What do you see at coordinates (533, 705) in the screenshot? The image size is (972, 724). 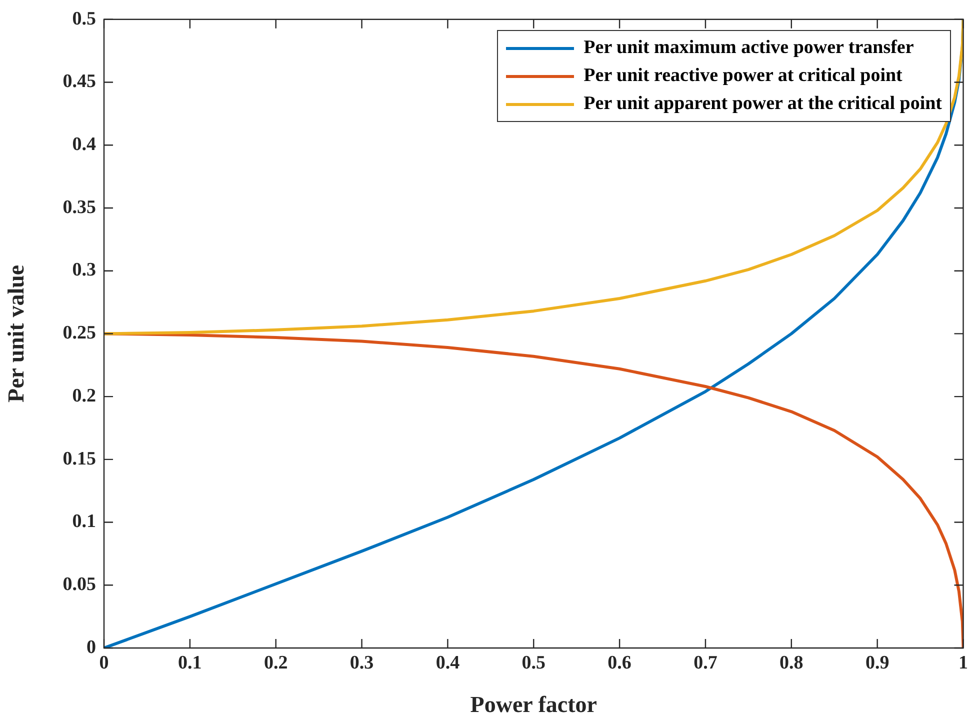 I see `x-axis-title: Power factor` at bounding box center [533, 705].